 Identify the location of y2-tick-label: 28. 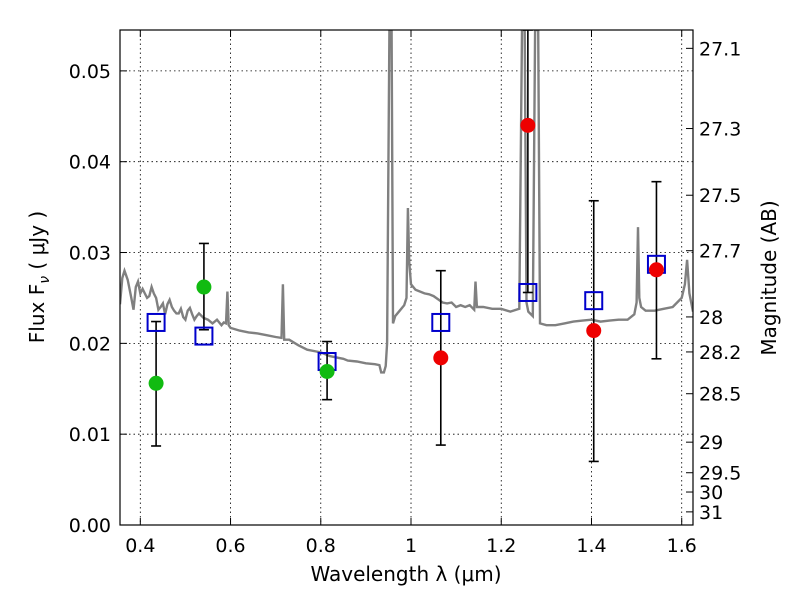
(711, 318).